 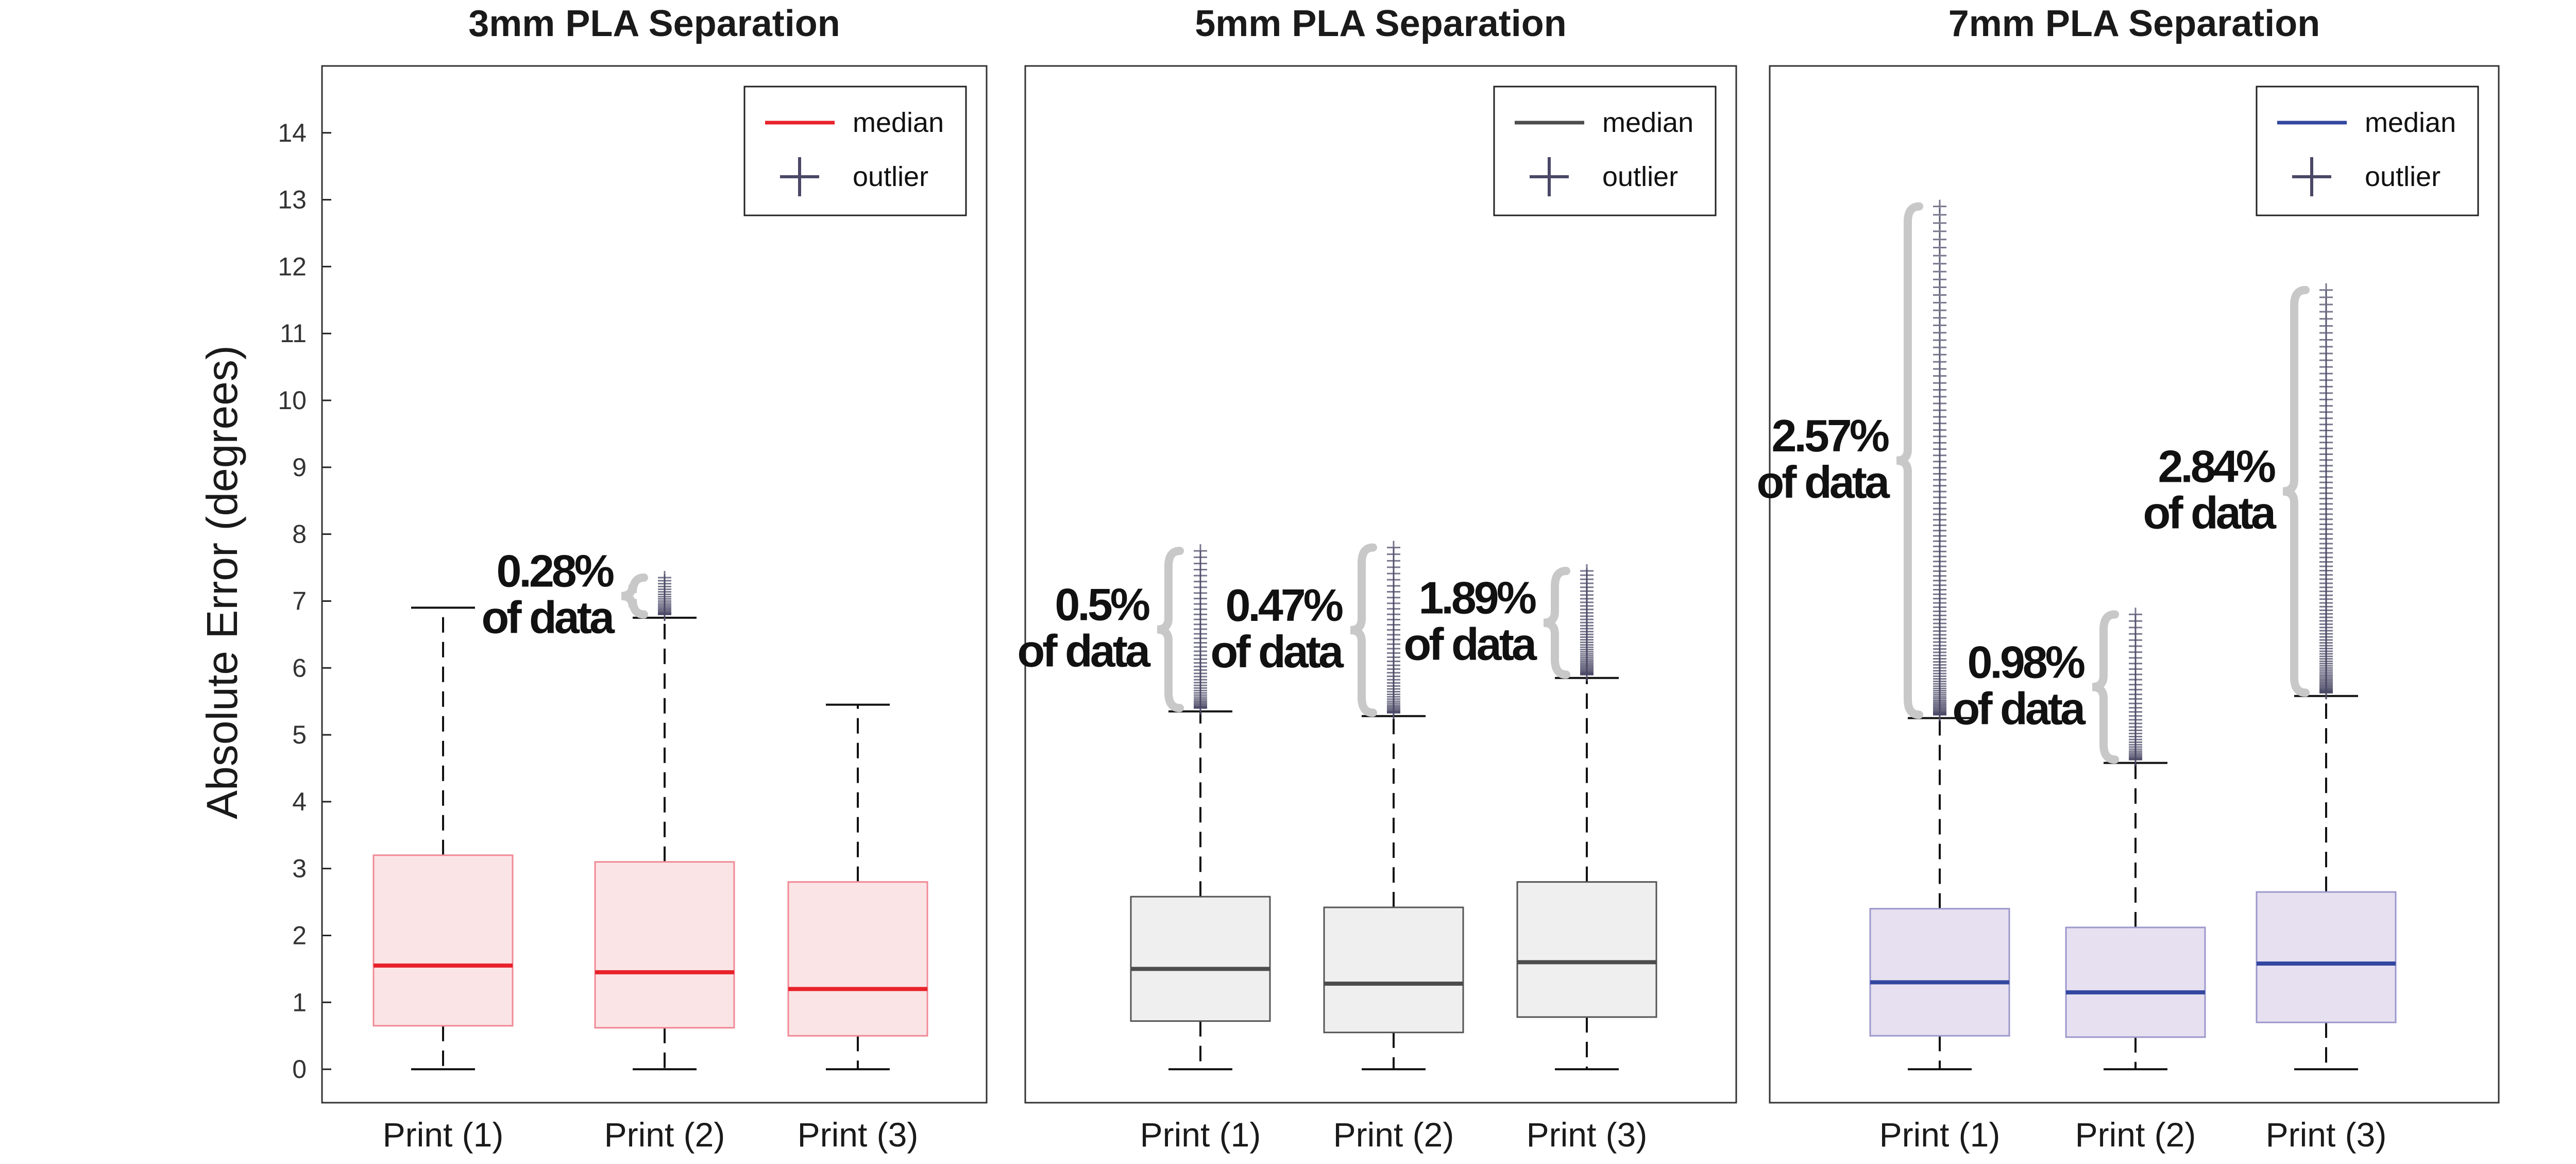 What do you see at coordinates (293, 333) in the screenshot?
I see `y-tick-label: 11` at bounding box center [293, 333].